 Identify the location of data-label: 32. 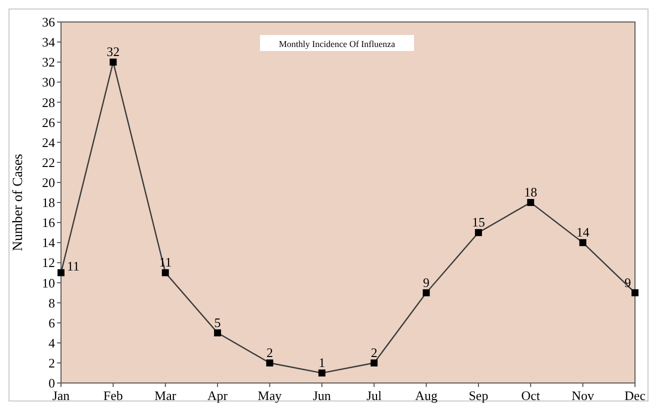
(113, 52).